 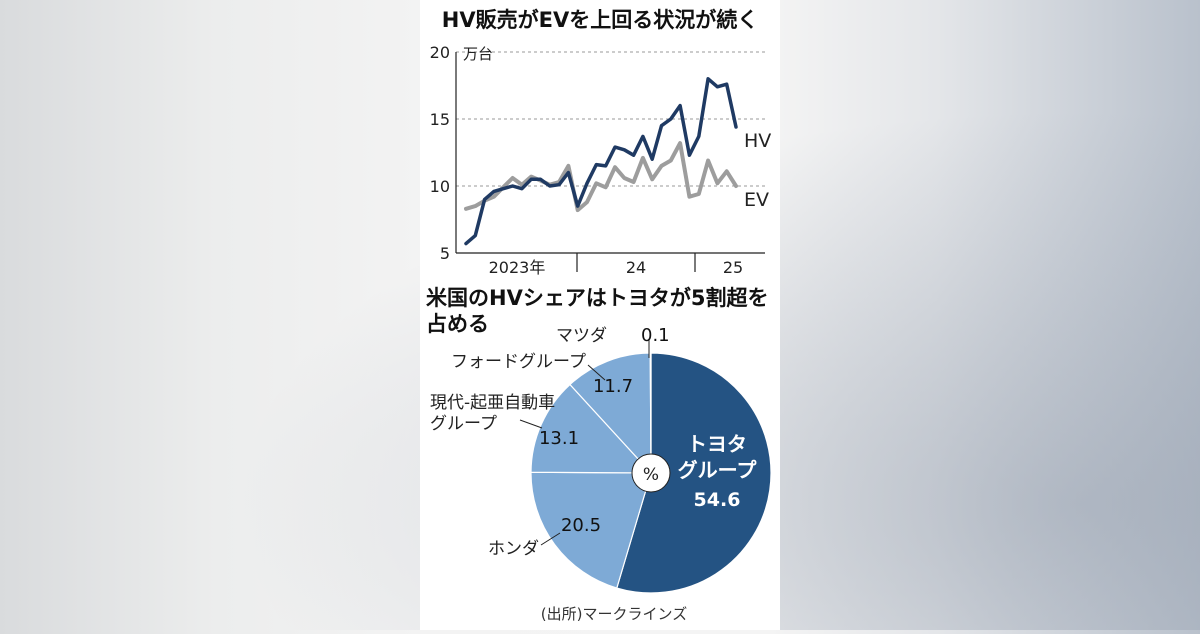 I want to click on slice-value-hyundai: 13.1, so click(x=559, y=438).